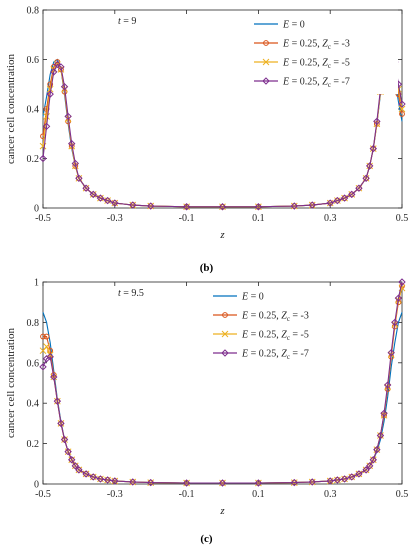 This screenshot has width=413, height=550. What do you see at coordinates (33, 11) in the screenshot?
I see `y-tick-label: 0.8` at bounding box center [33, 11].